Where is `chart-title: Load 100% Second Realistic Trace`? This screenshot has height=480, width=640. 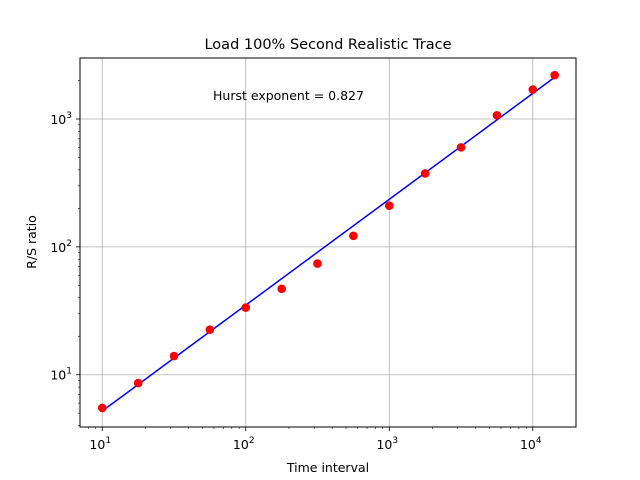
chart-title: Load 100% Second Realistic Trace is located at coordinates (327, 45).